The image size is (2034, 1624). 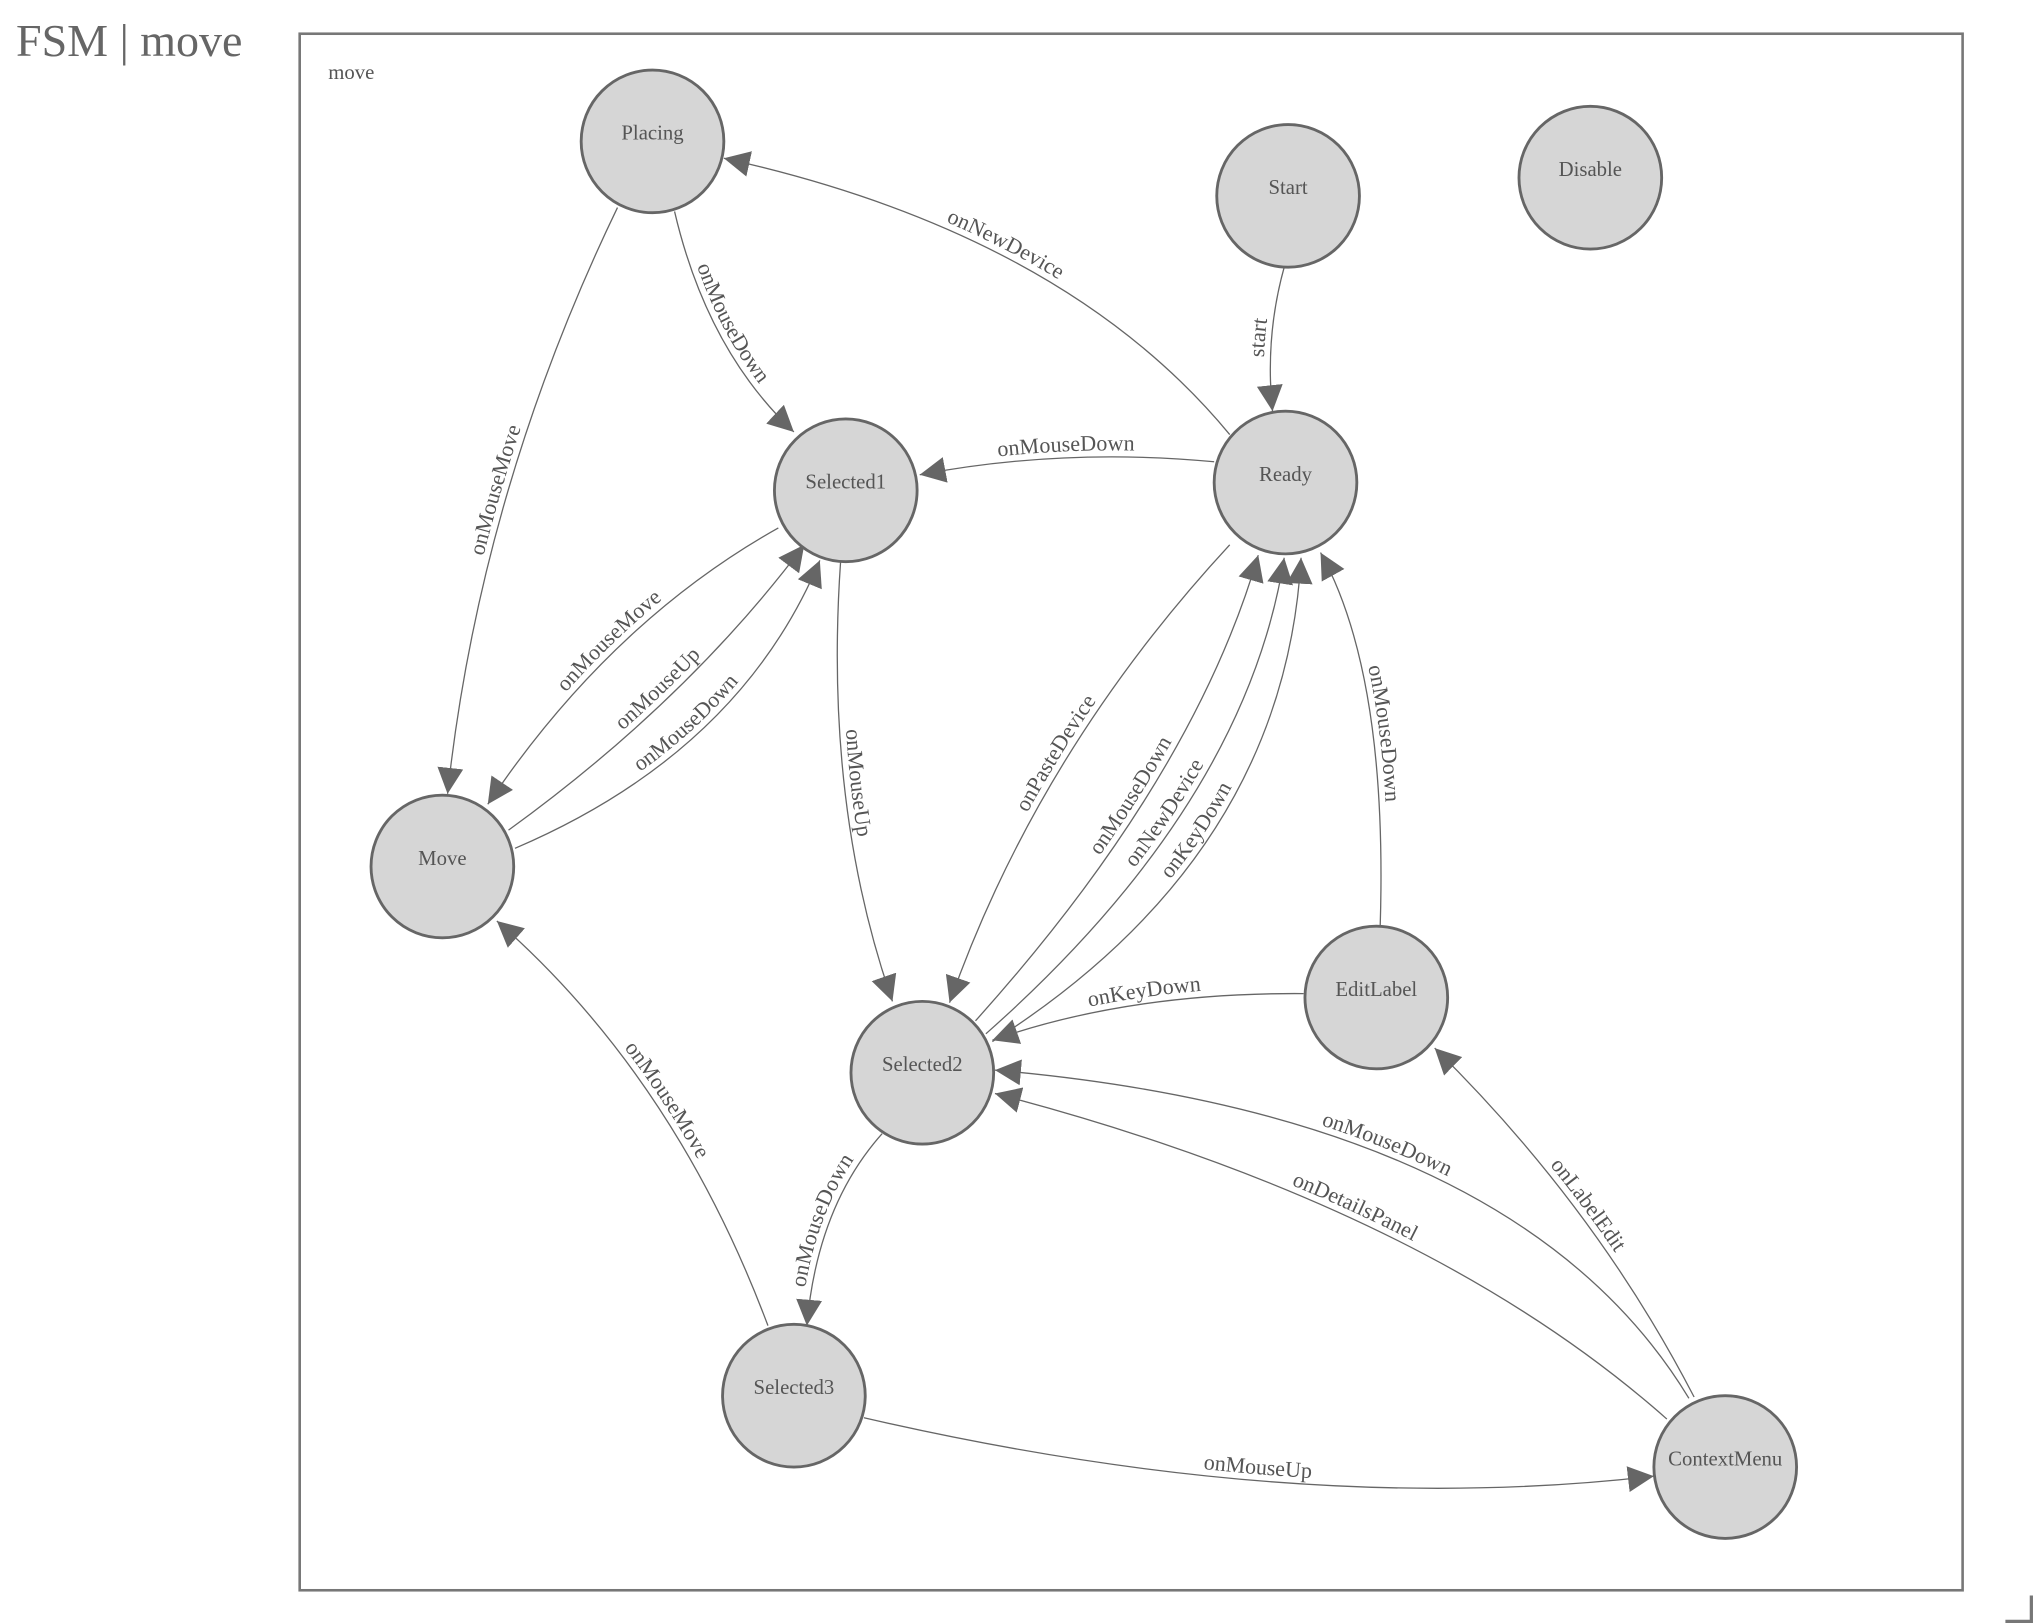 I want to click on transition-label-text: start, so click(x=1258, y=337).